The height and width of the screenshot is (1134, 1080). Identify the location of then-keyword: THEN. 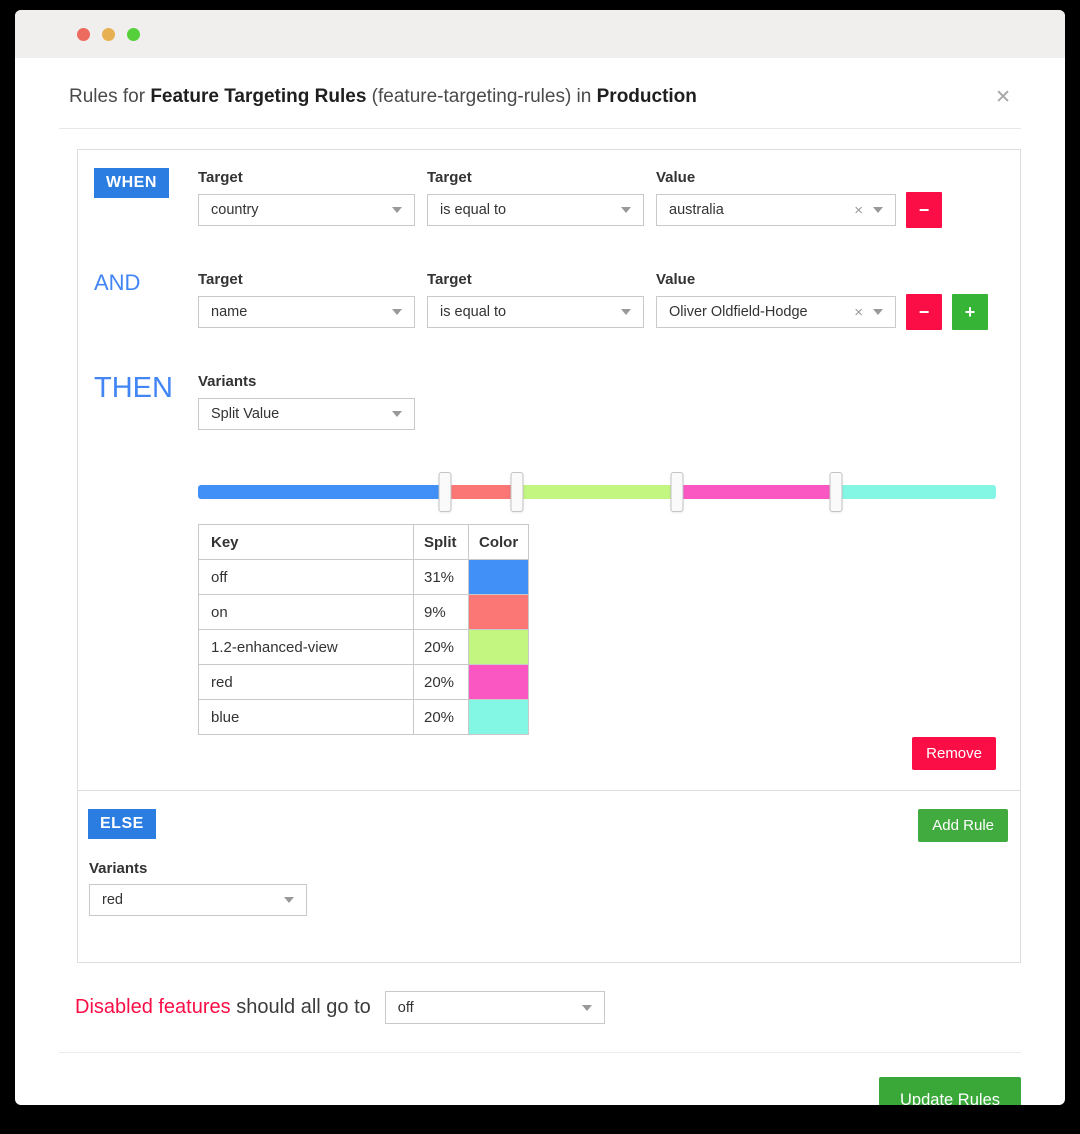
(133, 388).